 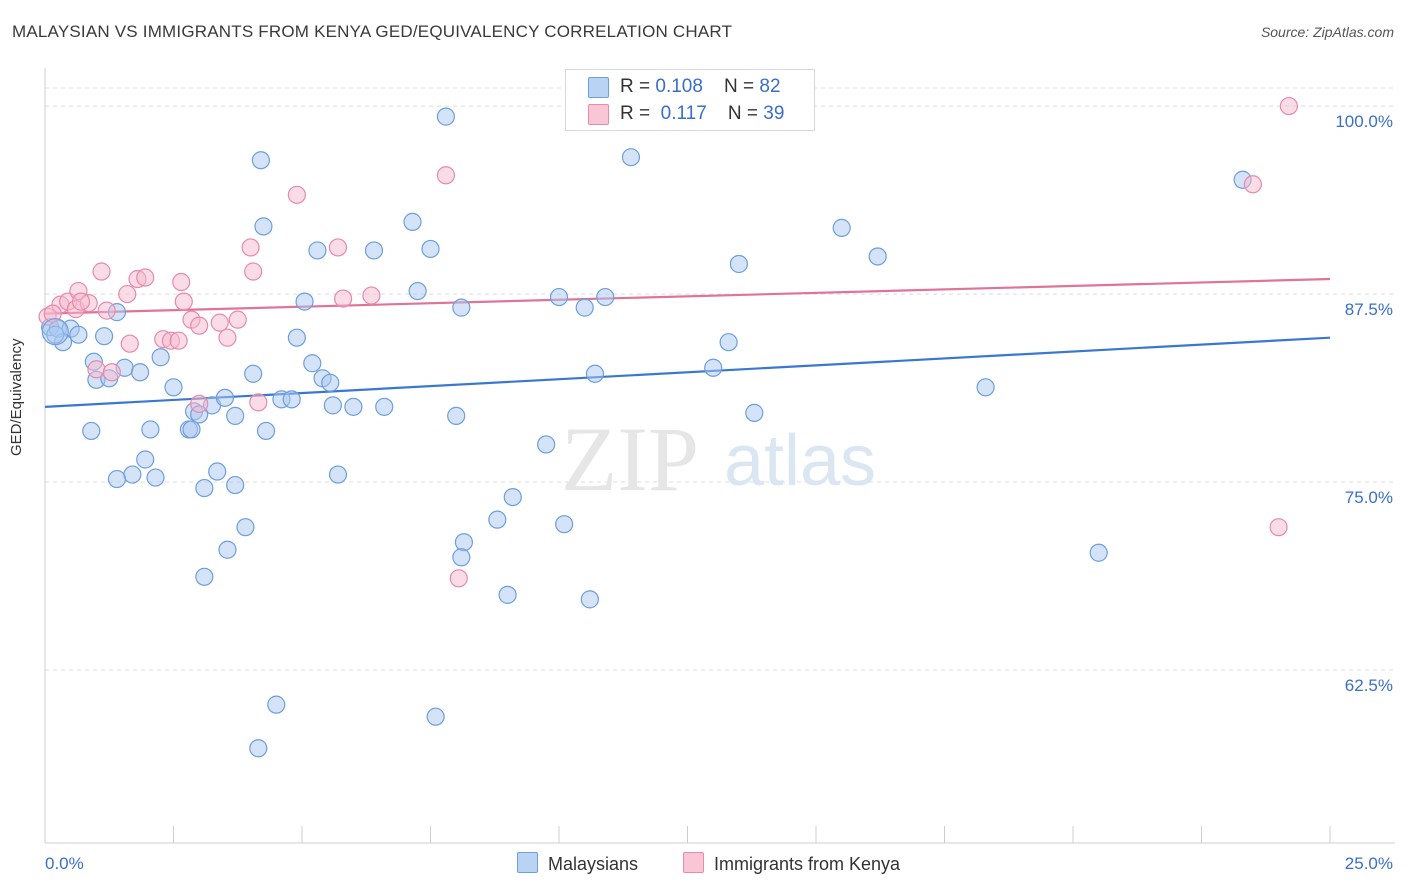 What do you see at coordinates (1369, 309) in the screenshot?
I see `y-tick-label: 87.5%` at bounding box center [1369, 309].